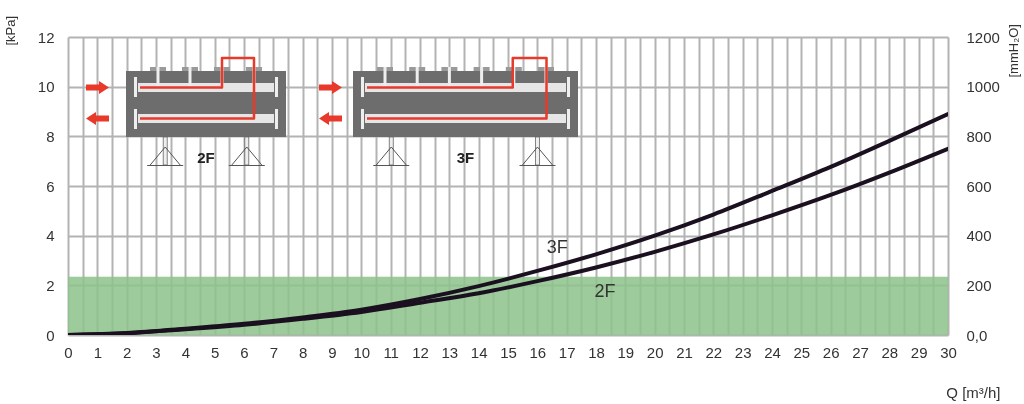  Describe the element at coordinates (973, 392) in the screenshot. I see `x-axis-title: Q [m³/h]` at that location.